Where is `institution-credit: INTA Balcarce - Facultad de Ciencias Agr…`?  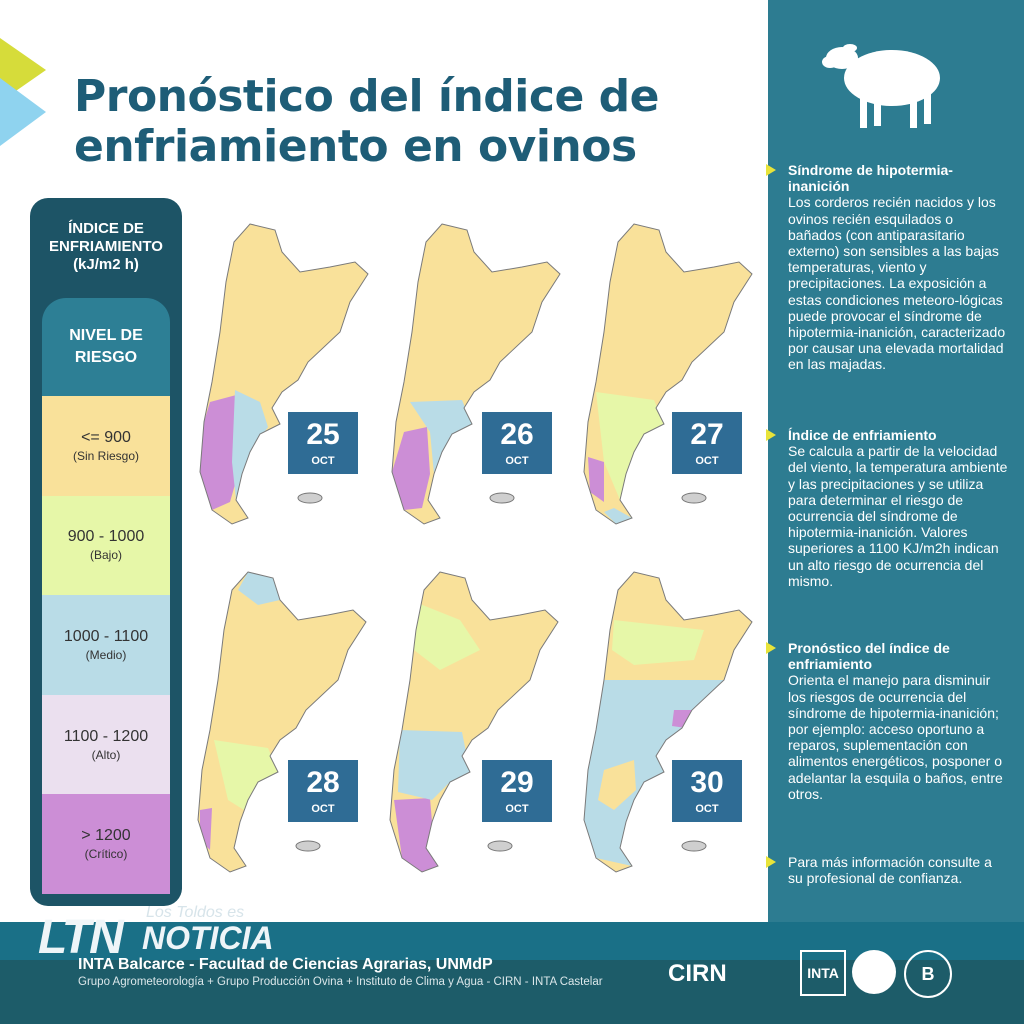
institution-credit: INTA Balcarce - Facultad de Ciencias Agr… is located at coordinates (285, 964).